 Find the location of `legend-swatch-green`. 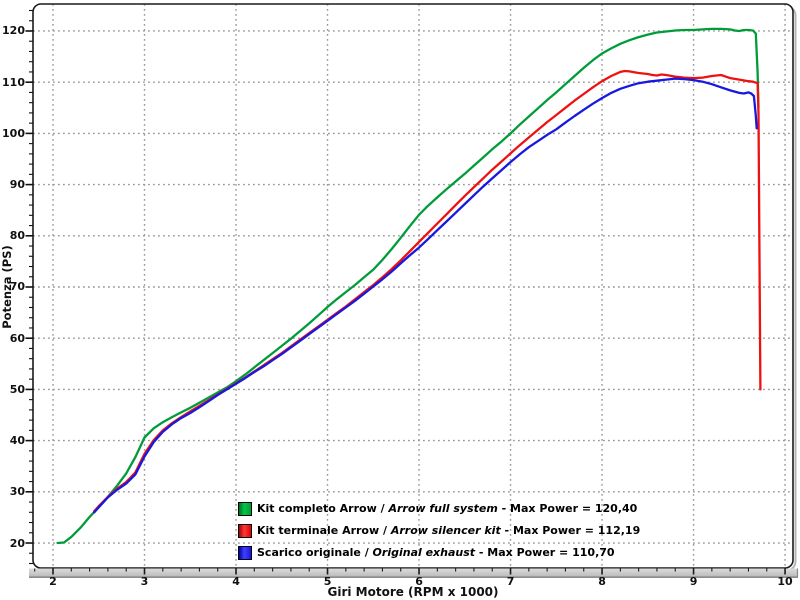

legend-swatch-green is located at coordinates (245, 508).